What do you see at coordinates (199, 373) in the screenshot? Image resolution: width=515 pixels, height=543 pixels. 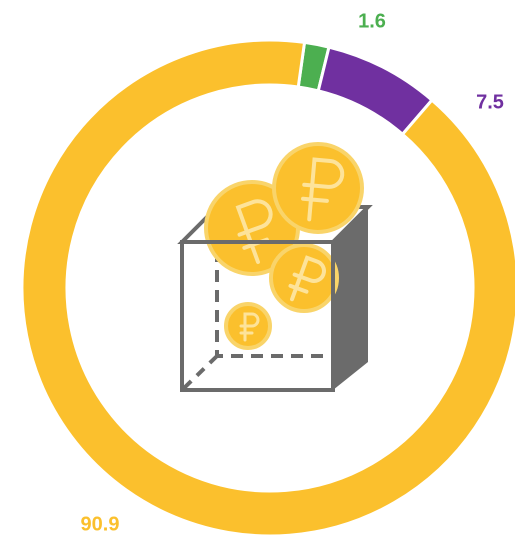 I see `cube-hidden-edge` at bounding box center [199, 373].